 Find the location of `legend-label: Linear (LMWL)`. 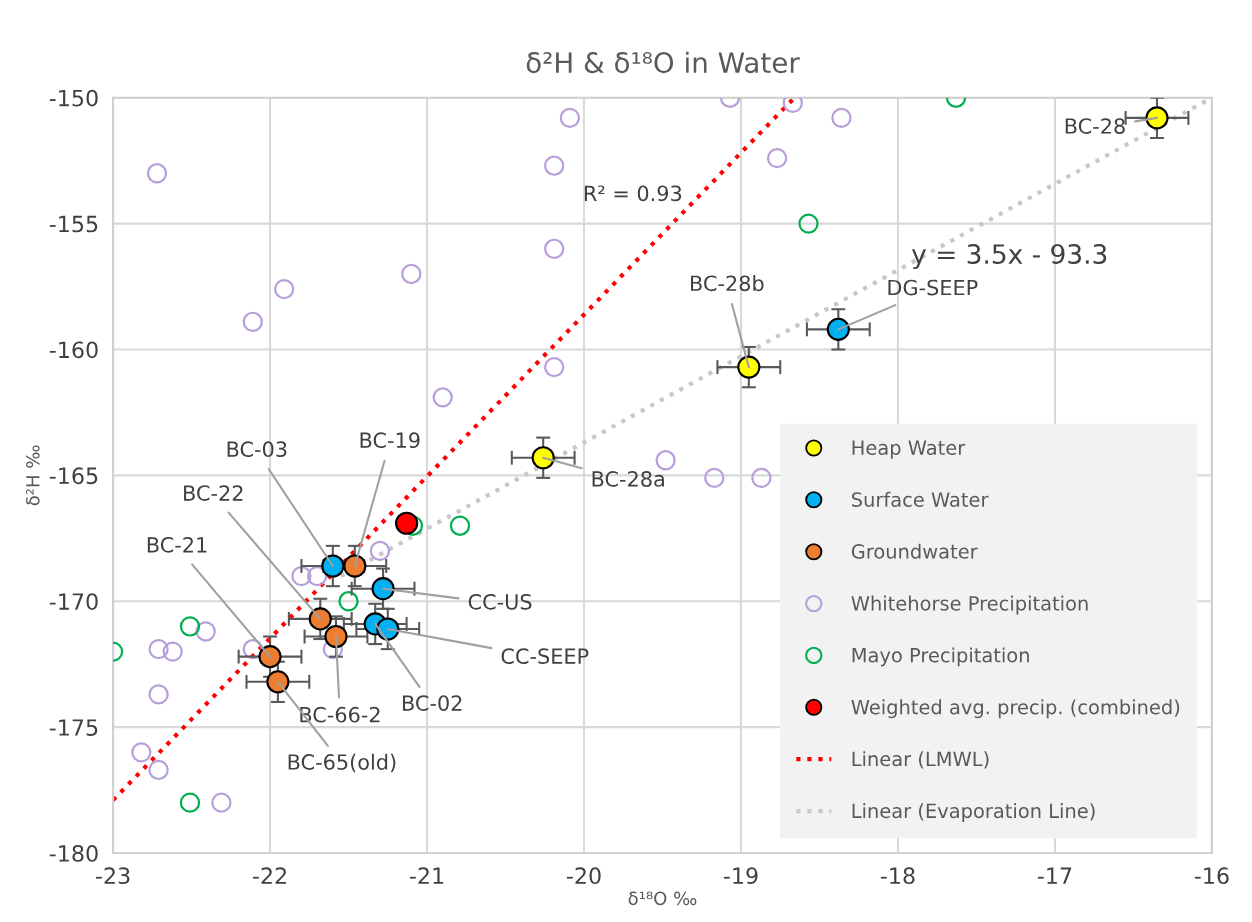

legend-label: Linear (LMWL) is located at coordinates (920, 760).